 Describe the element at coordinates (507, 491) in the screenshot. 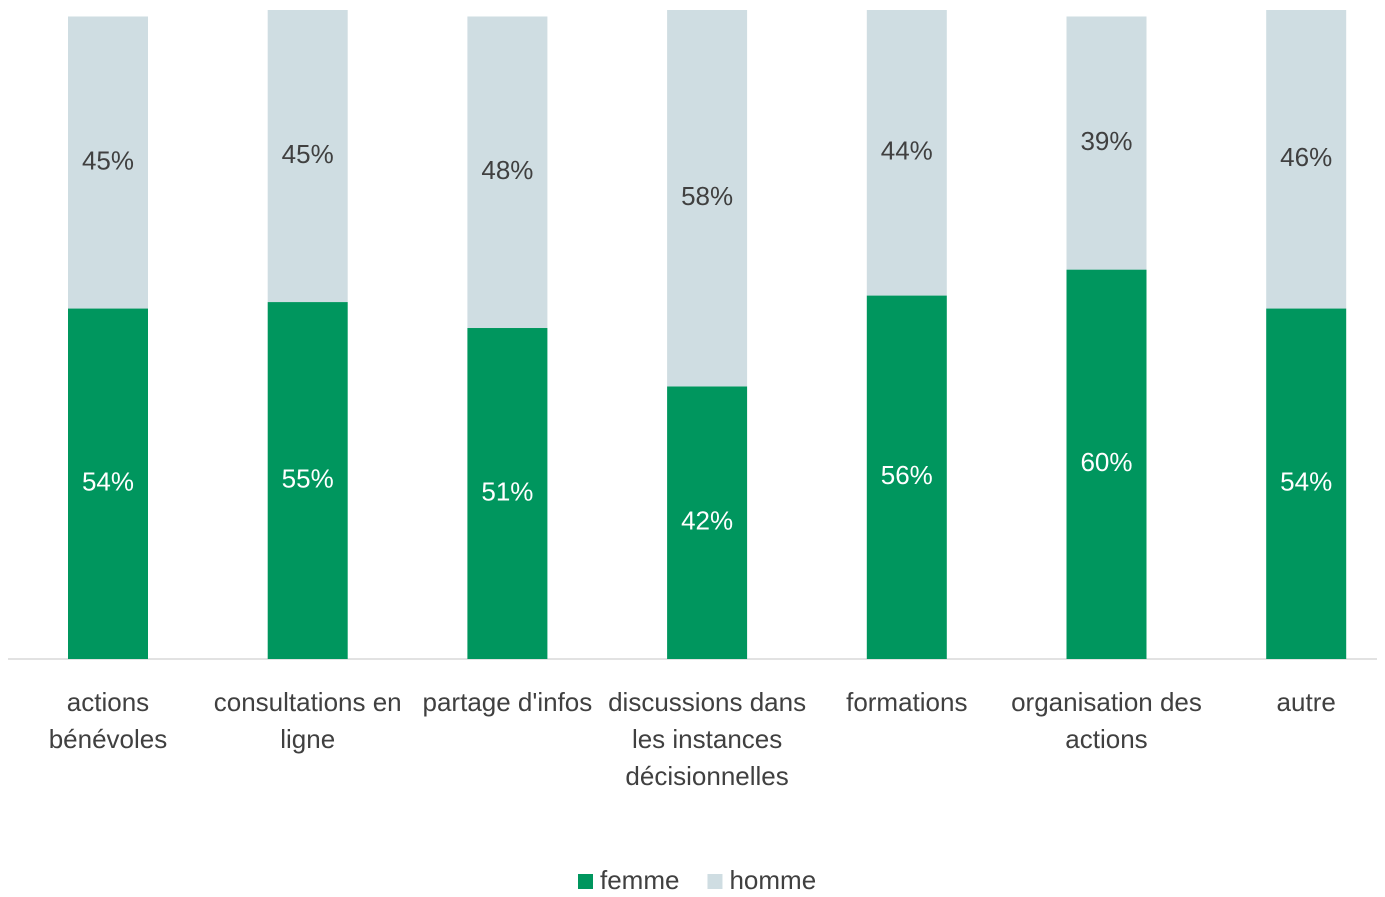

I see `data-label: 51%` at that location.